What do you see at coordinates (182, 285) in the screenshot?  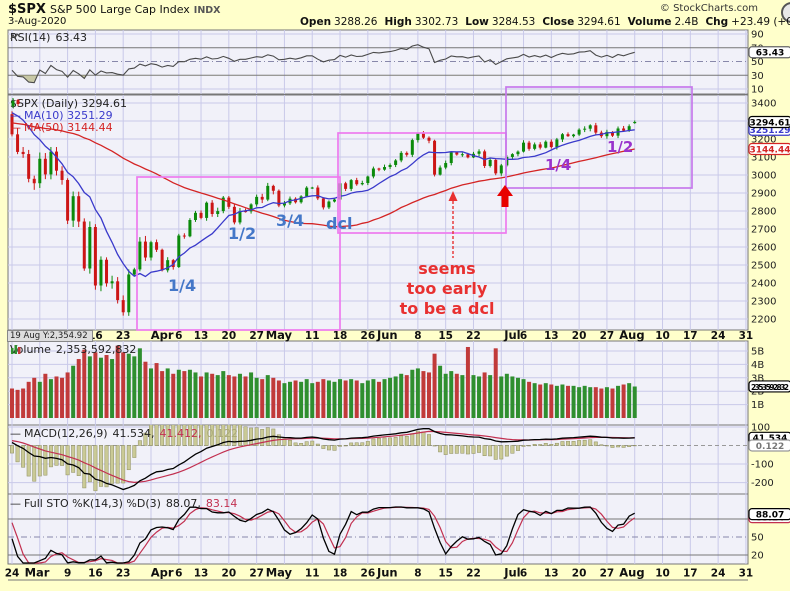 I see `cycle-label-1-4: 1/4` at bounding box center [182, 285].